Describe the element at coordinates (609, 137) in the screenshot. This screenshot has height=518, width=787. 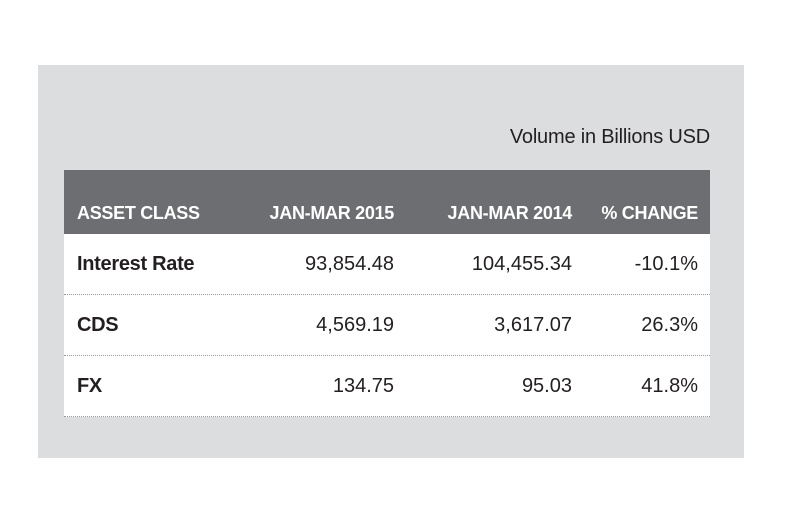
I see `table-caption: Volume in Billions USD` at that location.